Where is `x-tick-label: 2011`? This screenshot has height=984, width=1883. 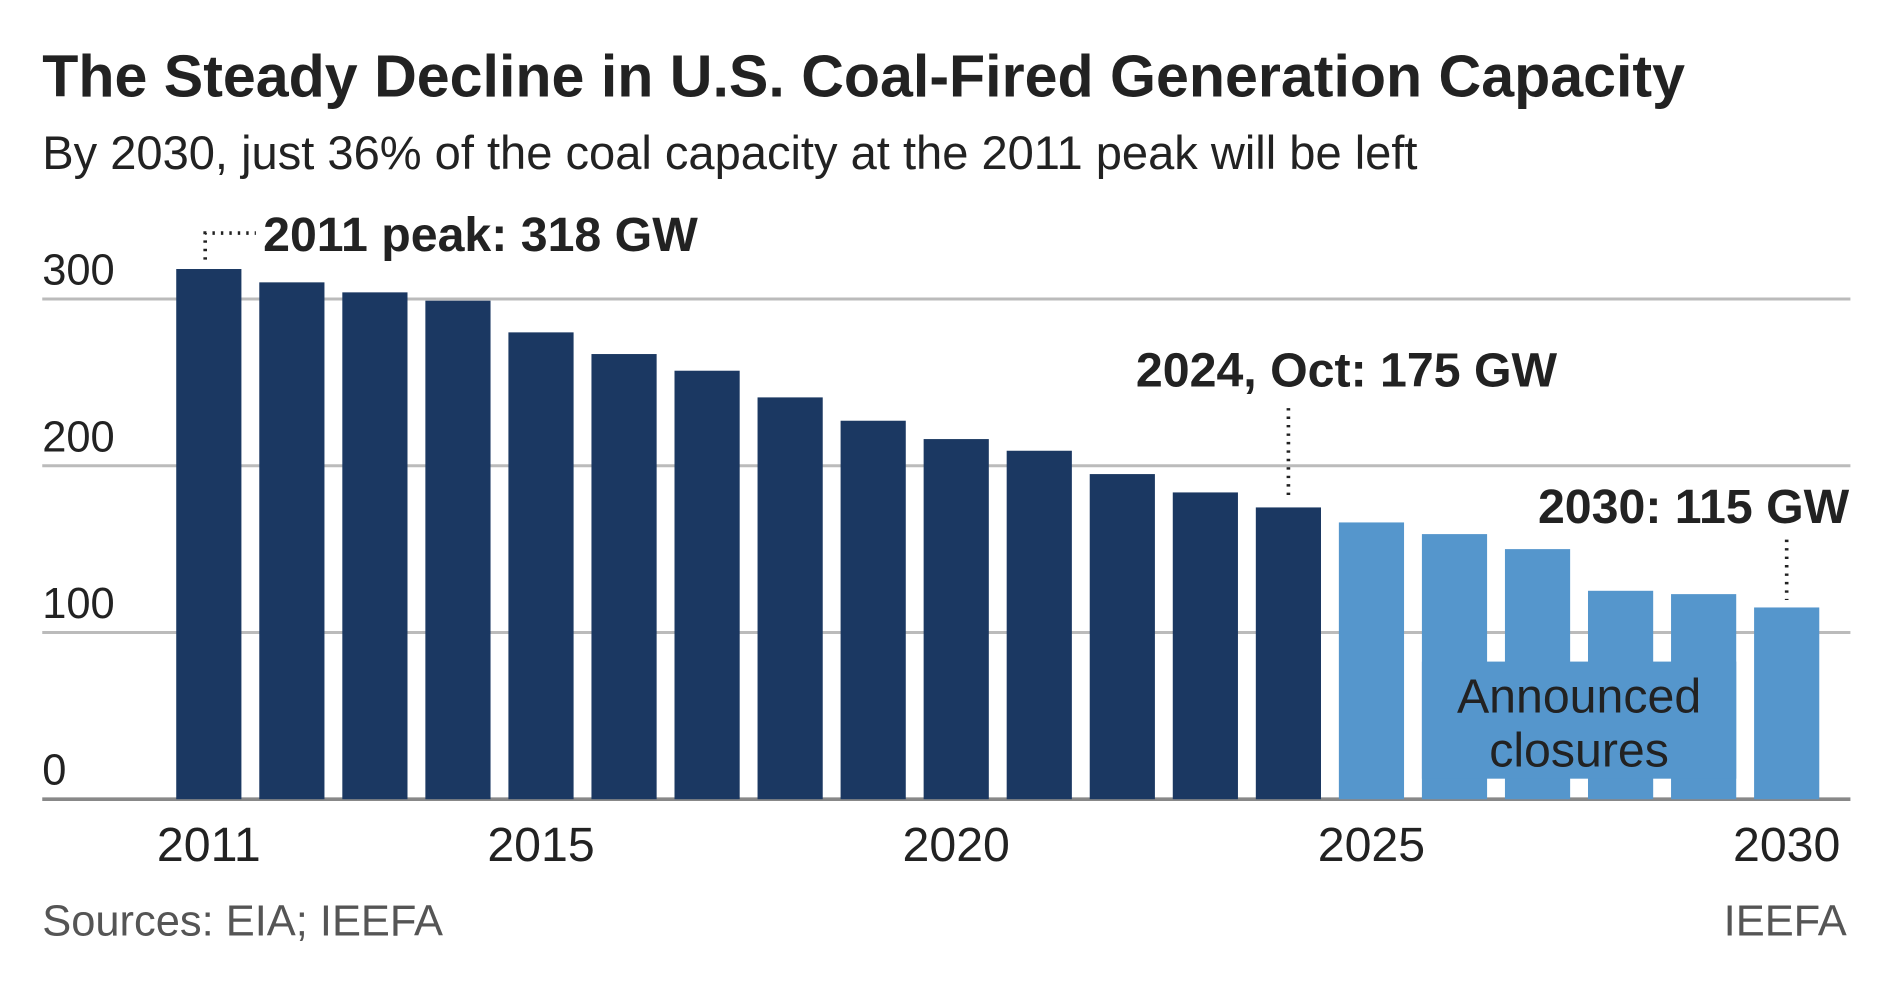
x-tick-label: 2011 is located at coordinates (209, 845).